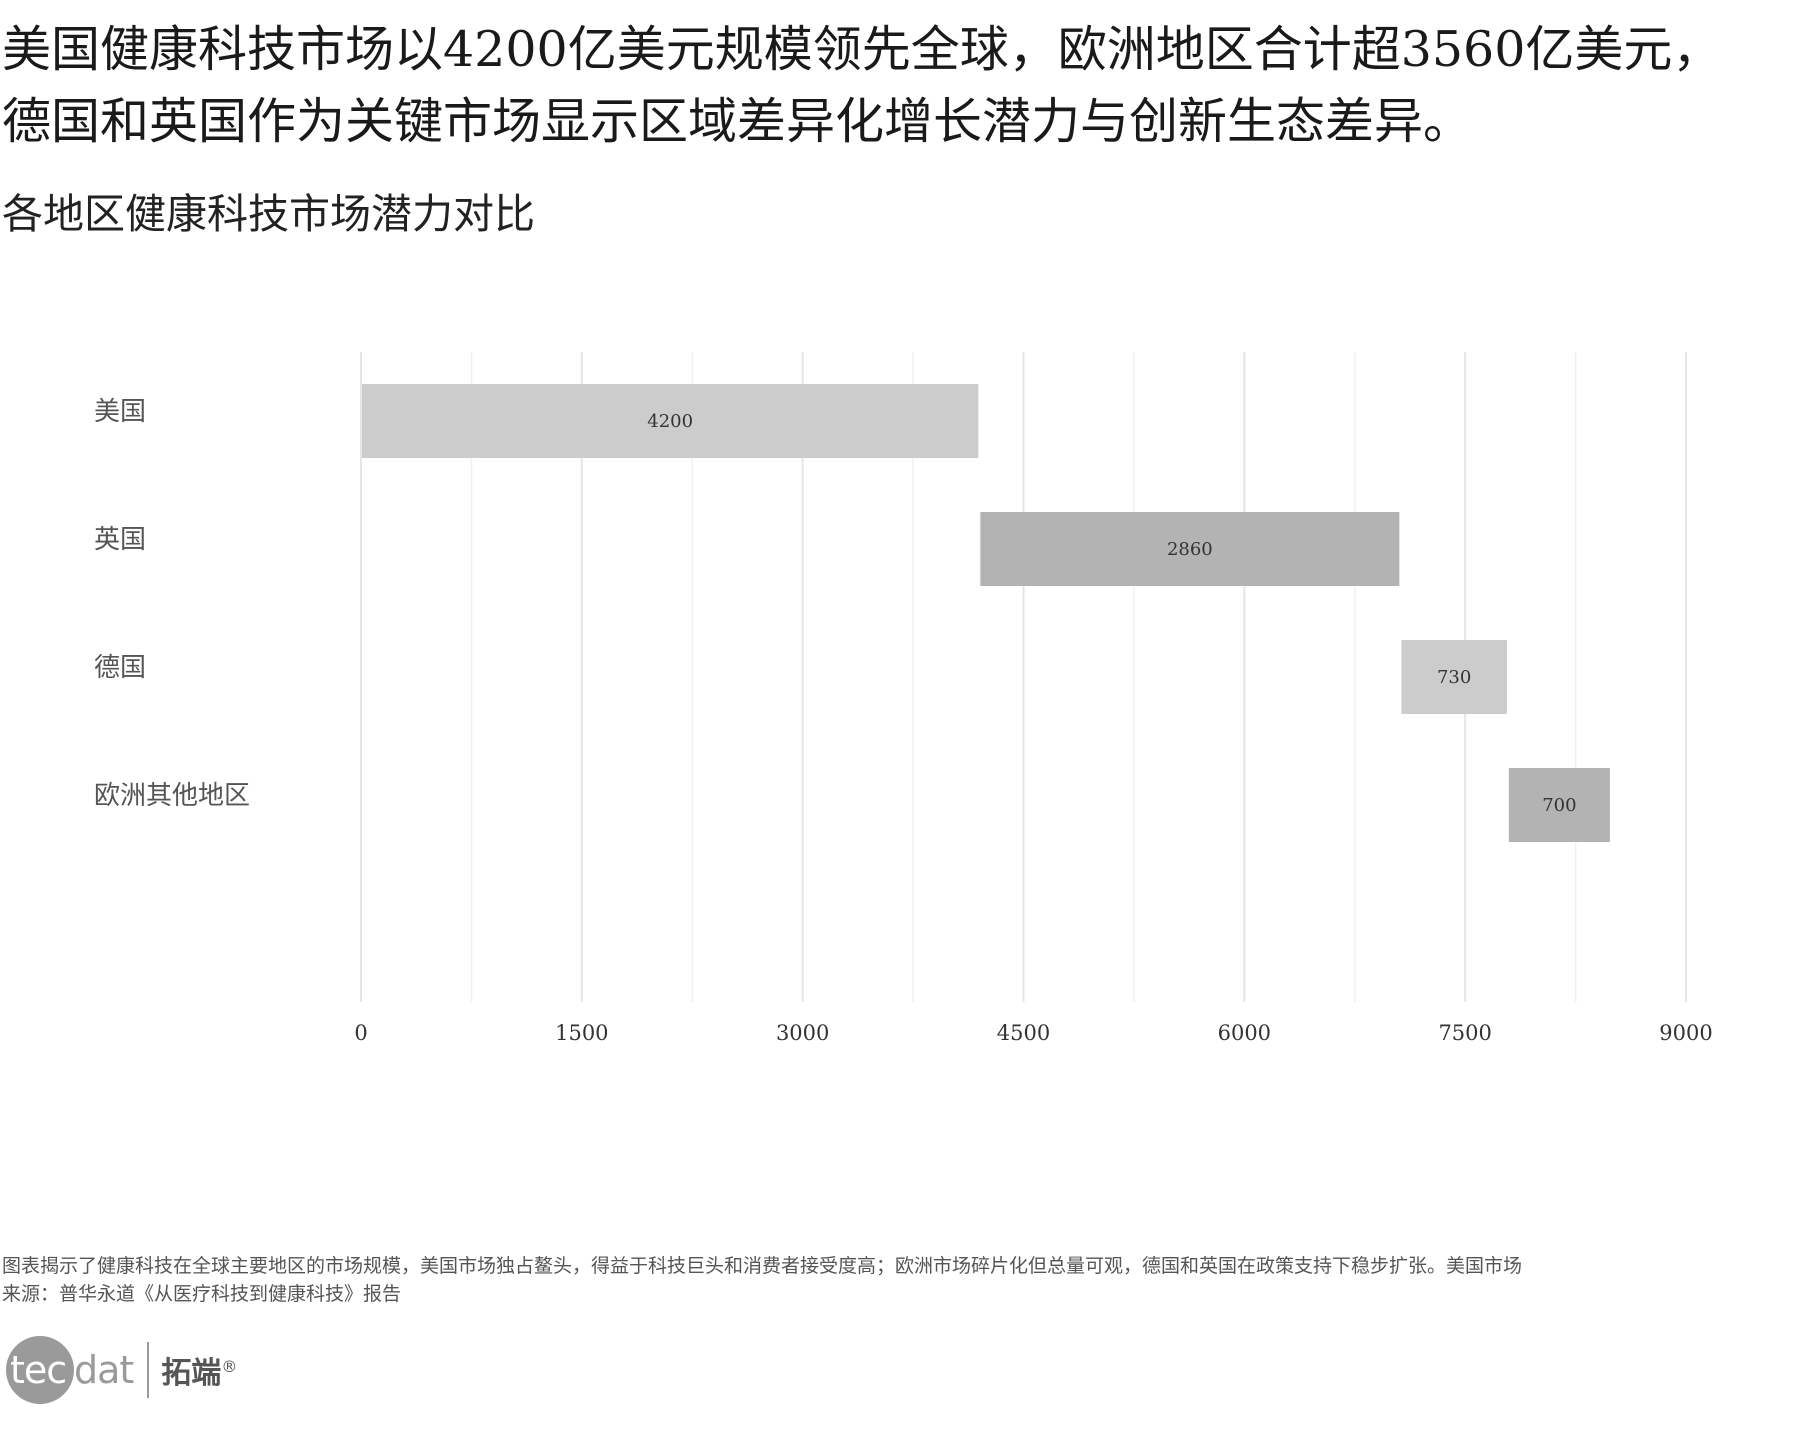 The image size is (1800, 1440). What do you see at coordinates (148, 1370) in the screenshot?
I see `logo-divider` at bounding box center [148, 1370].